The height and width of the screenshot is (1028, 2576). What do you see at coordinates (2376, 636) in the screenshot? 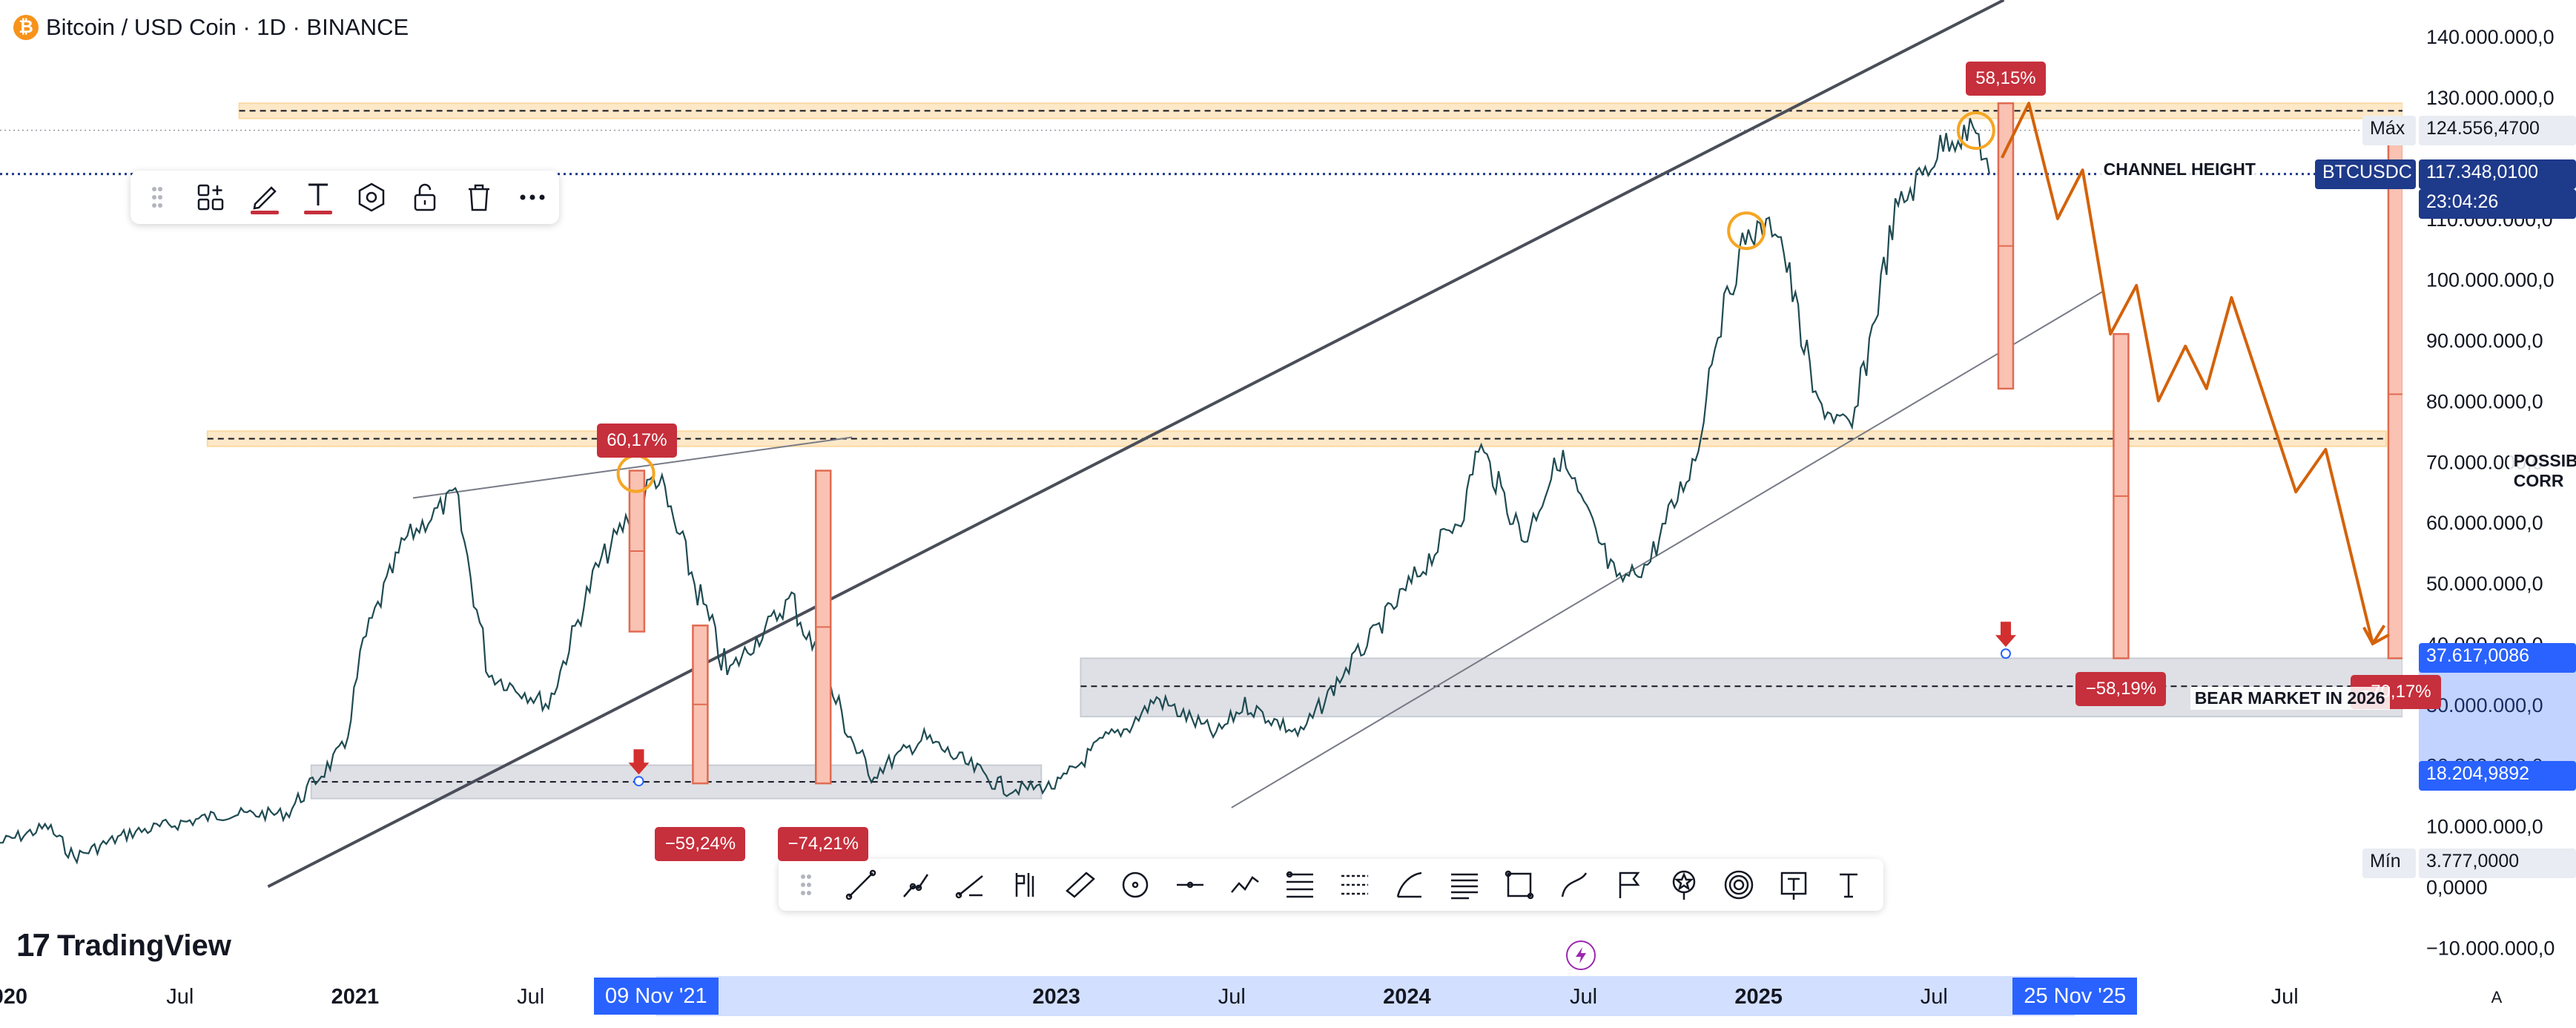
I see `projection-arrowhead` at bounding box center [2376, 636].